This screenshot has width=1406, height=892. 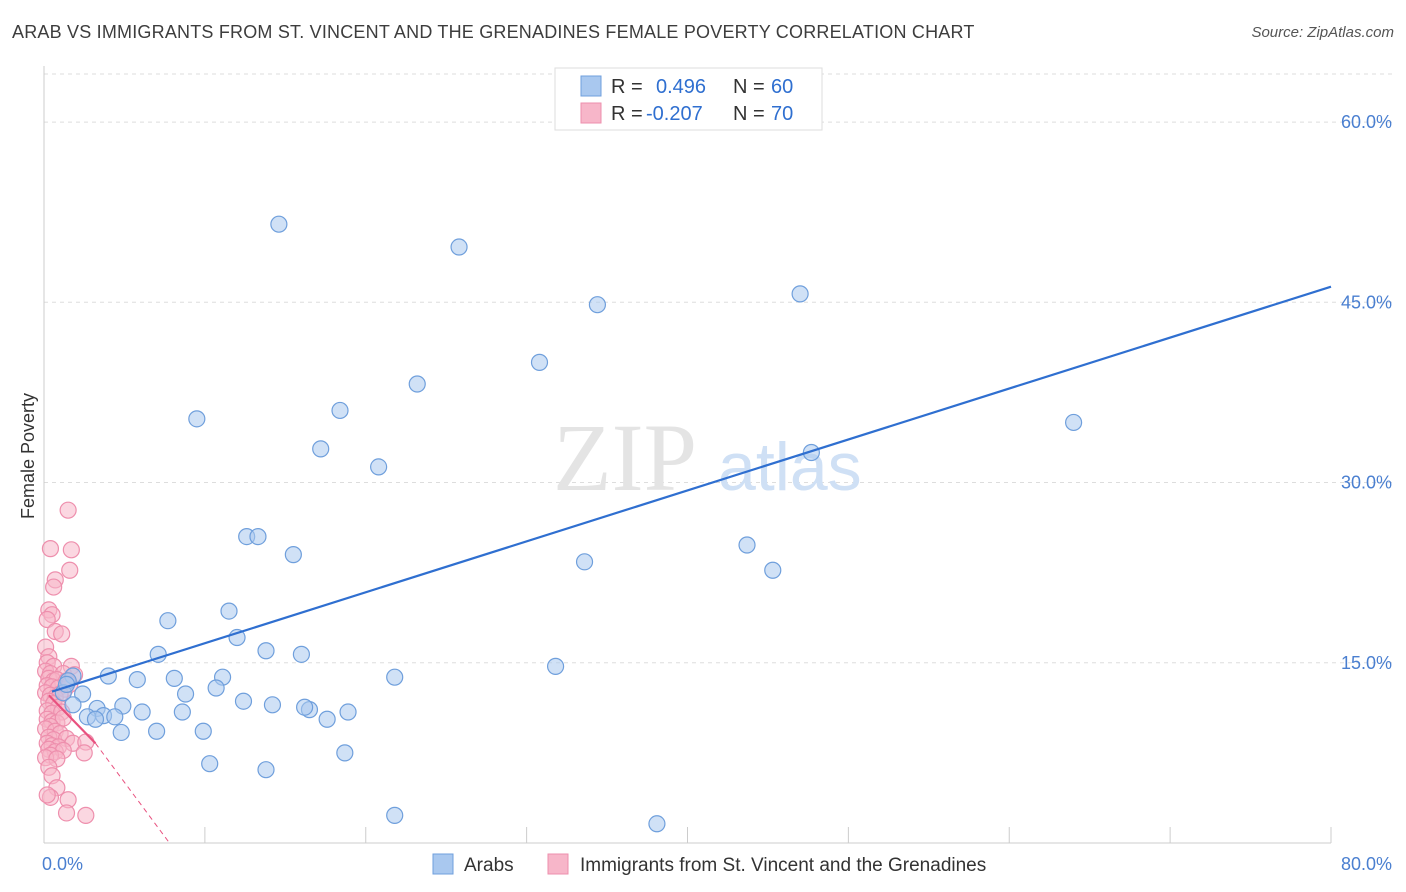 What do you see at coordinates (443, 864) in the screenshot?
I see `bottom-legend-swatch-arabs` at bounding box center [443, 864].